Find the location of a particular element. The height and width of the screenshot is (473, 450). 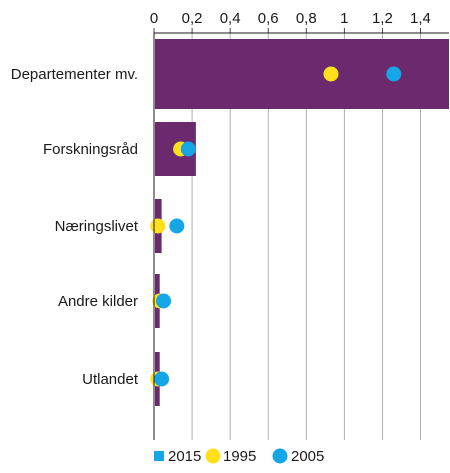

x-tick-label: 1 is located at coordinates (344, 18).